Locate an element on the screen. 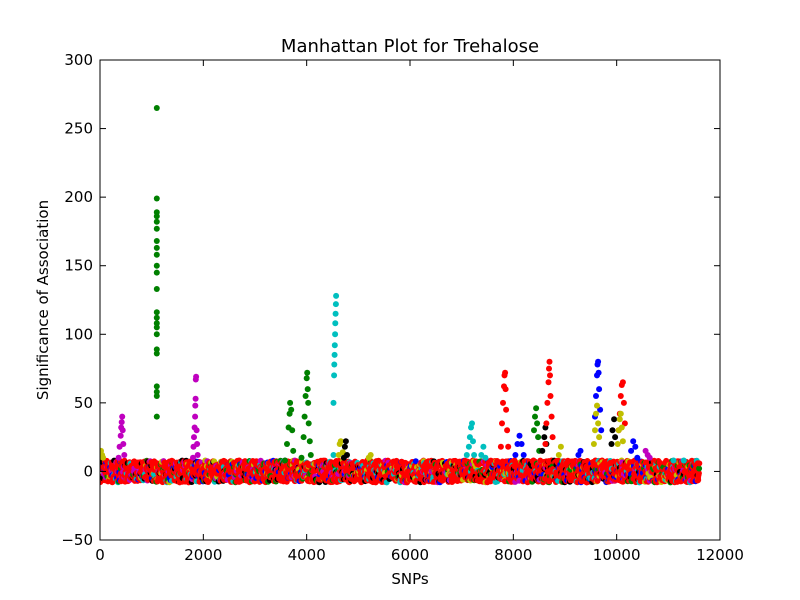  y-tick-label: 0 is located at coordinates (88, 471).